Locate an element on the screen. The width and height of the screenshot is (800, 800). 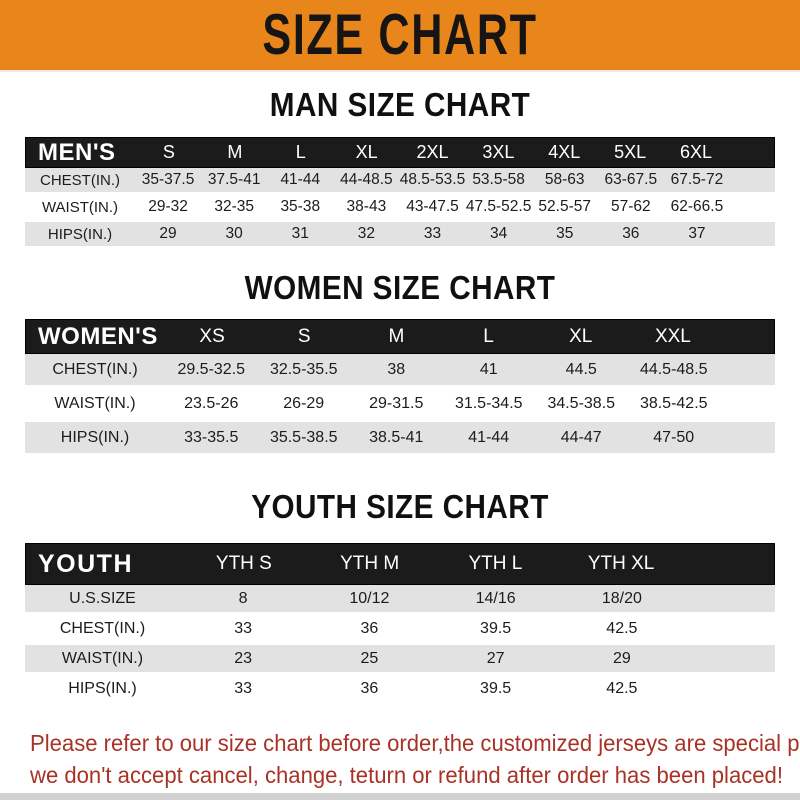
column-header: S is located at coordinates (304, 336).